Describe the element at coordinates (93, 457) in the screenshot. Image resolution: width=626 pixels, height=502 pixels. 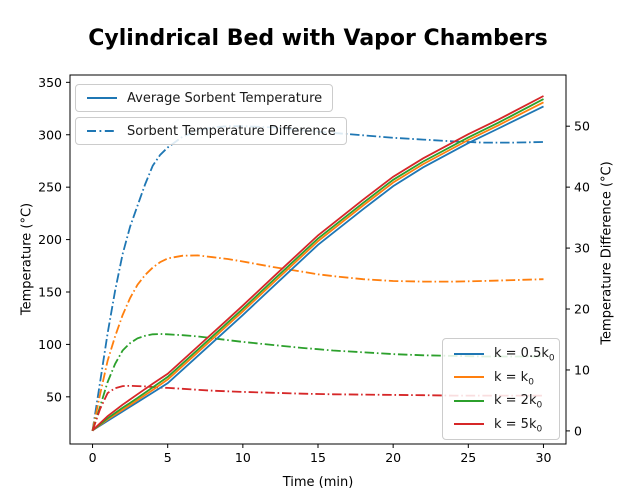
I see `x-tick-label: 0` at that location.